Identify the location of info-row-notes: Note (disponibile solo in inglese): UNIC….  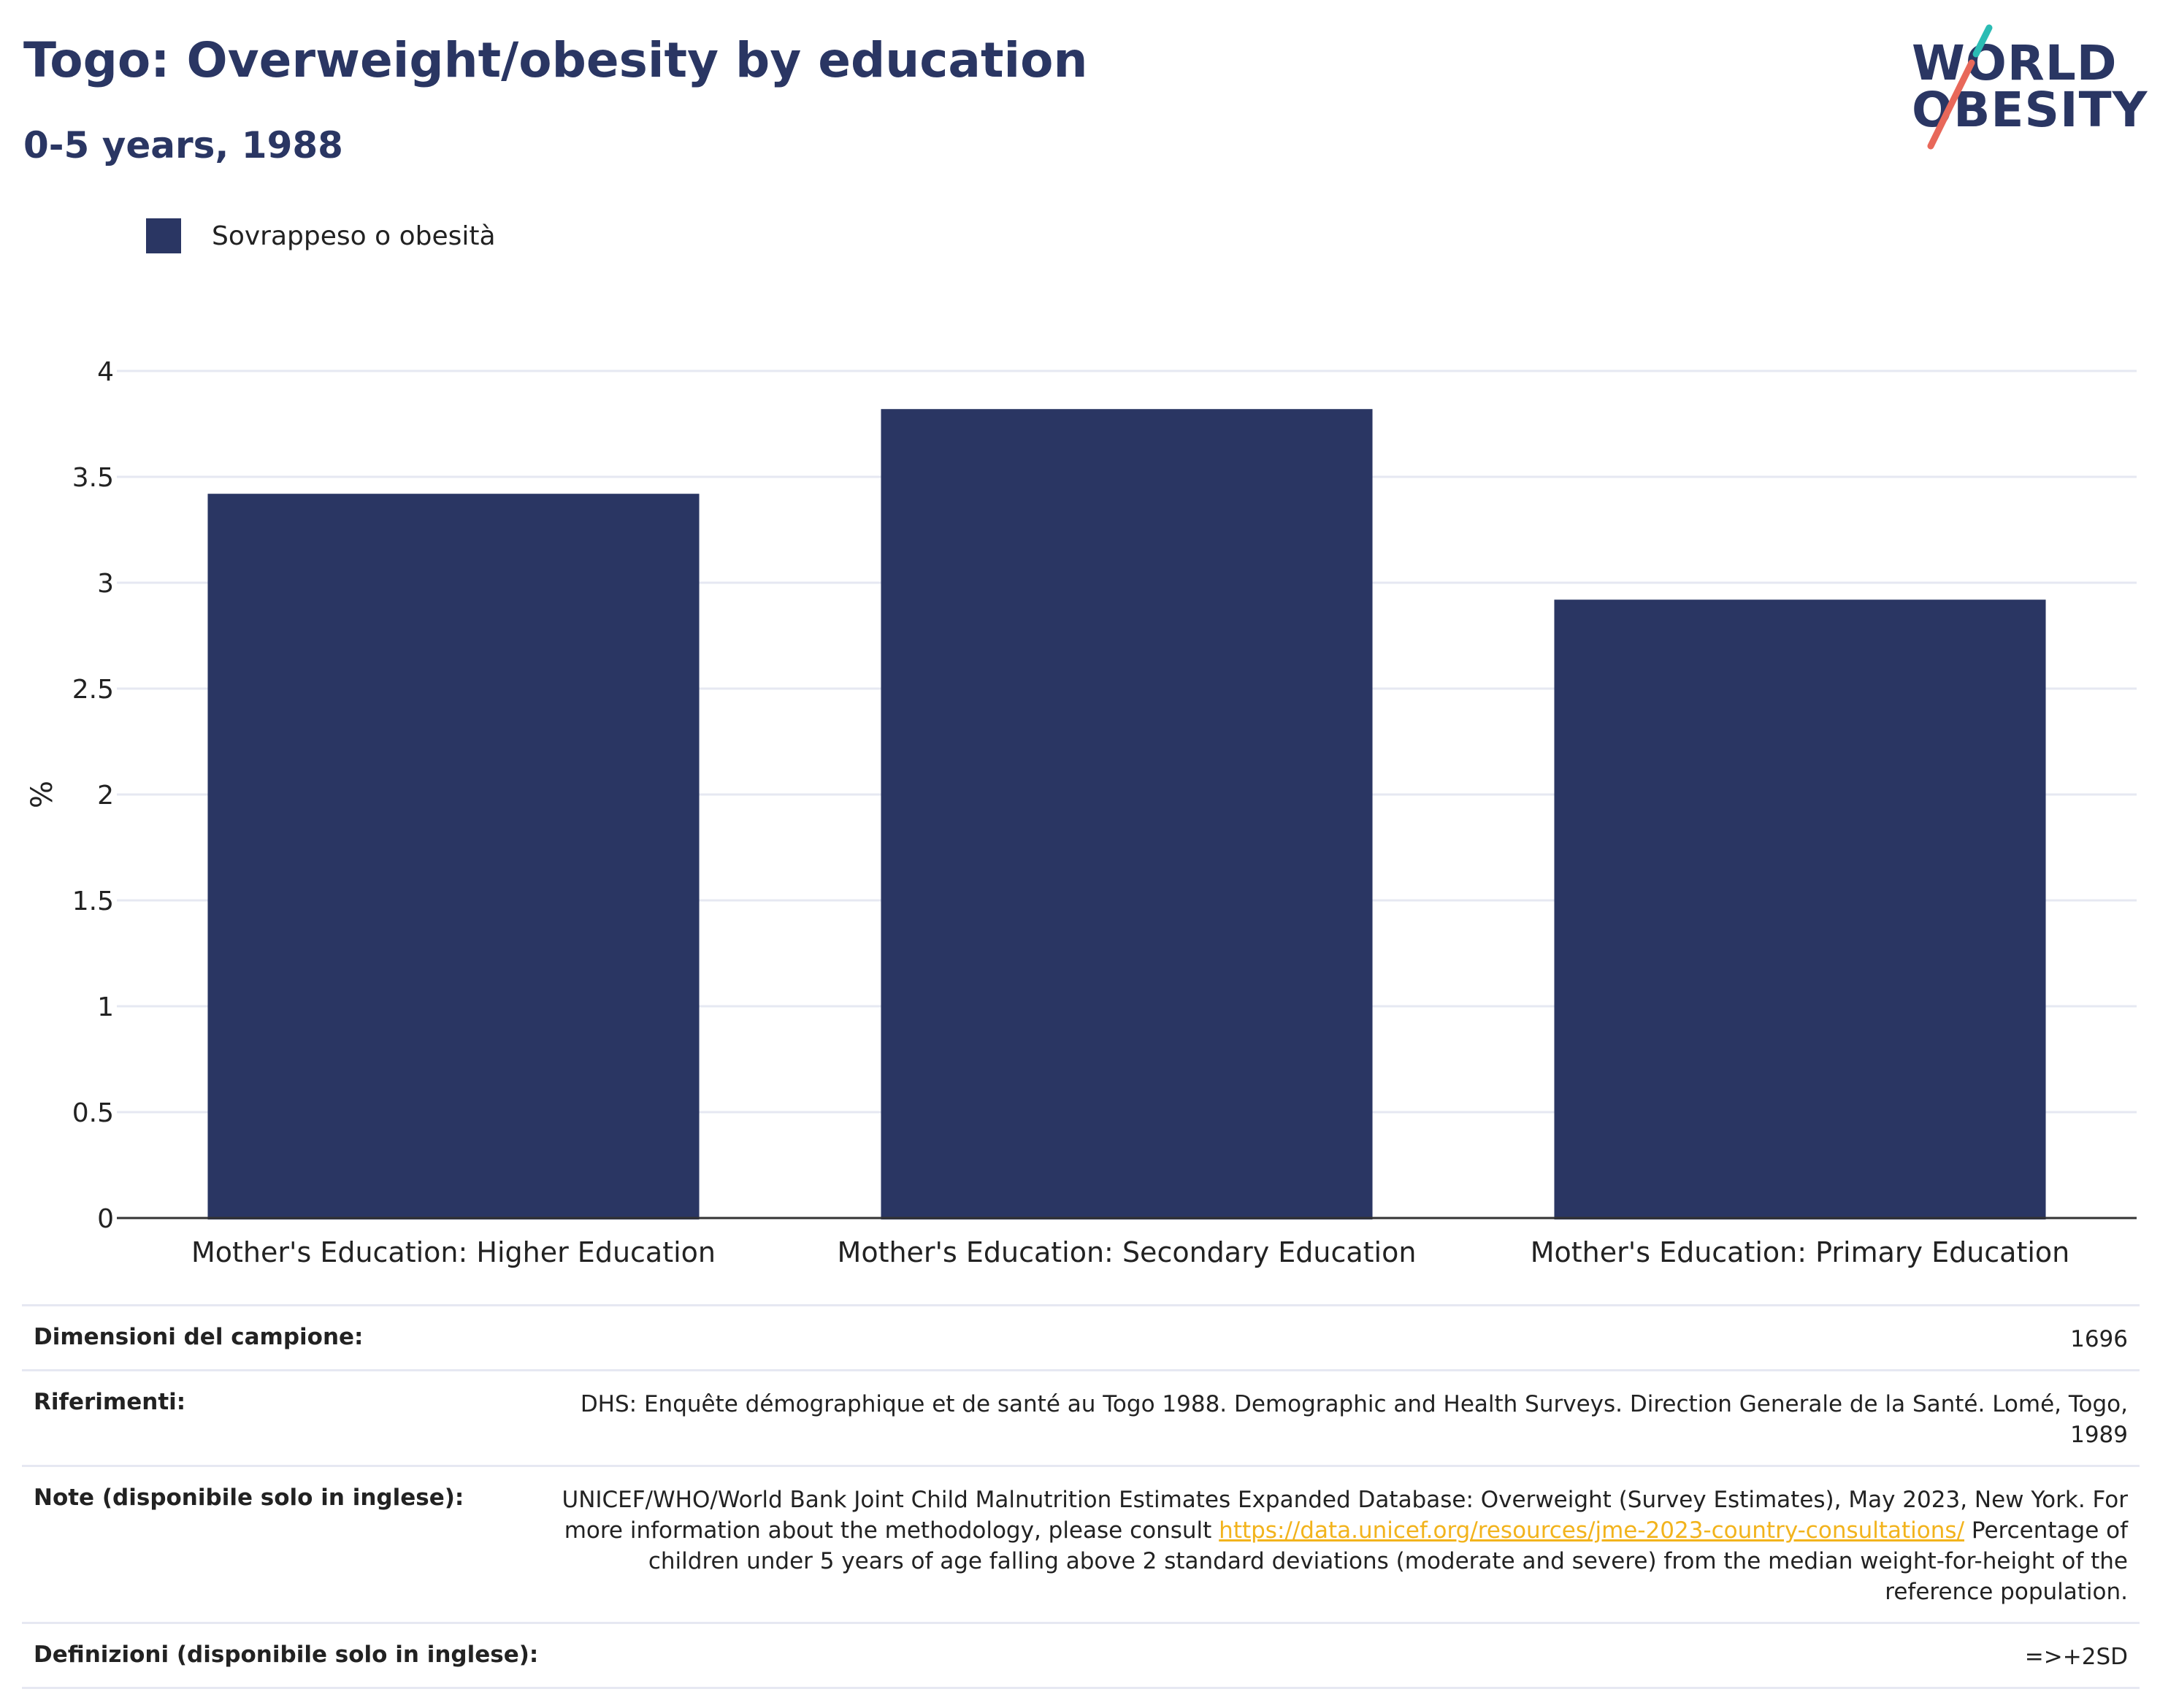
(1081, 1543).